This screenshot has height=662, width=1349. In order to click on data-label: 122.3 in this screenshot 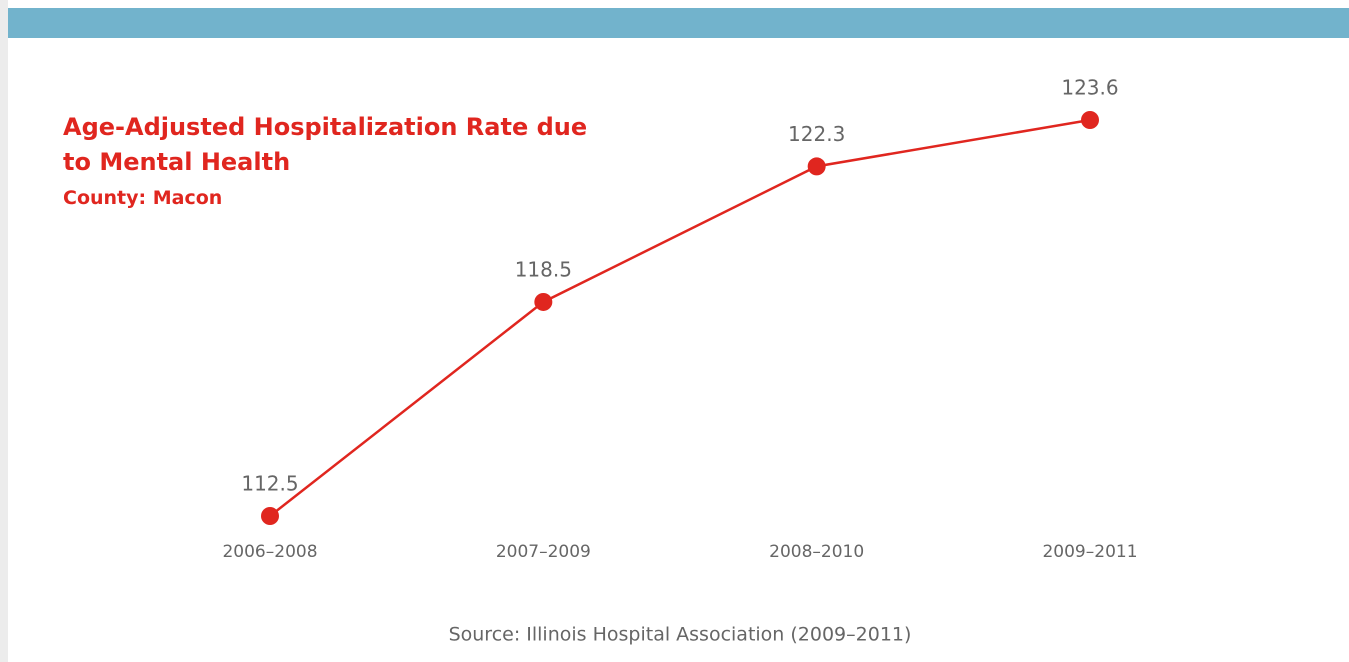, I will do `click(816, 134)`.